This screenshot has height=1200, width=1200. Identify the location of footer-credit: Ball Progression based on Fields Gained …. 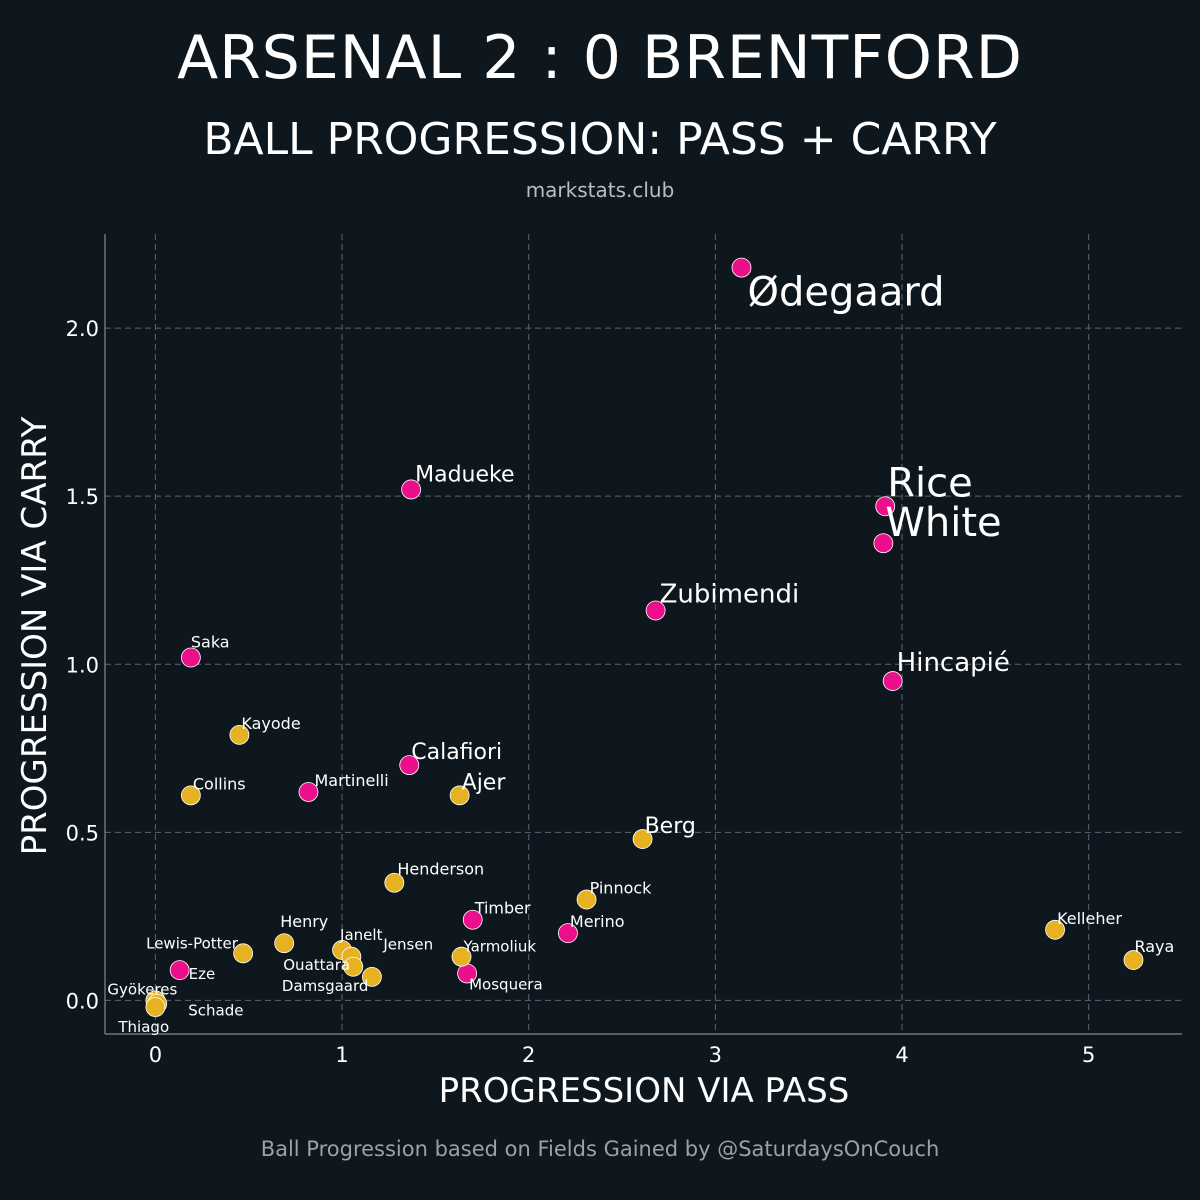
(600, 1149).